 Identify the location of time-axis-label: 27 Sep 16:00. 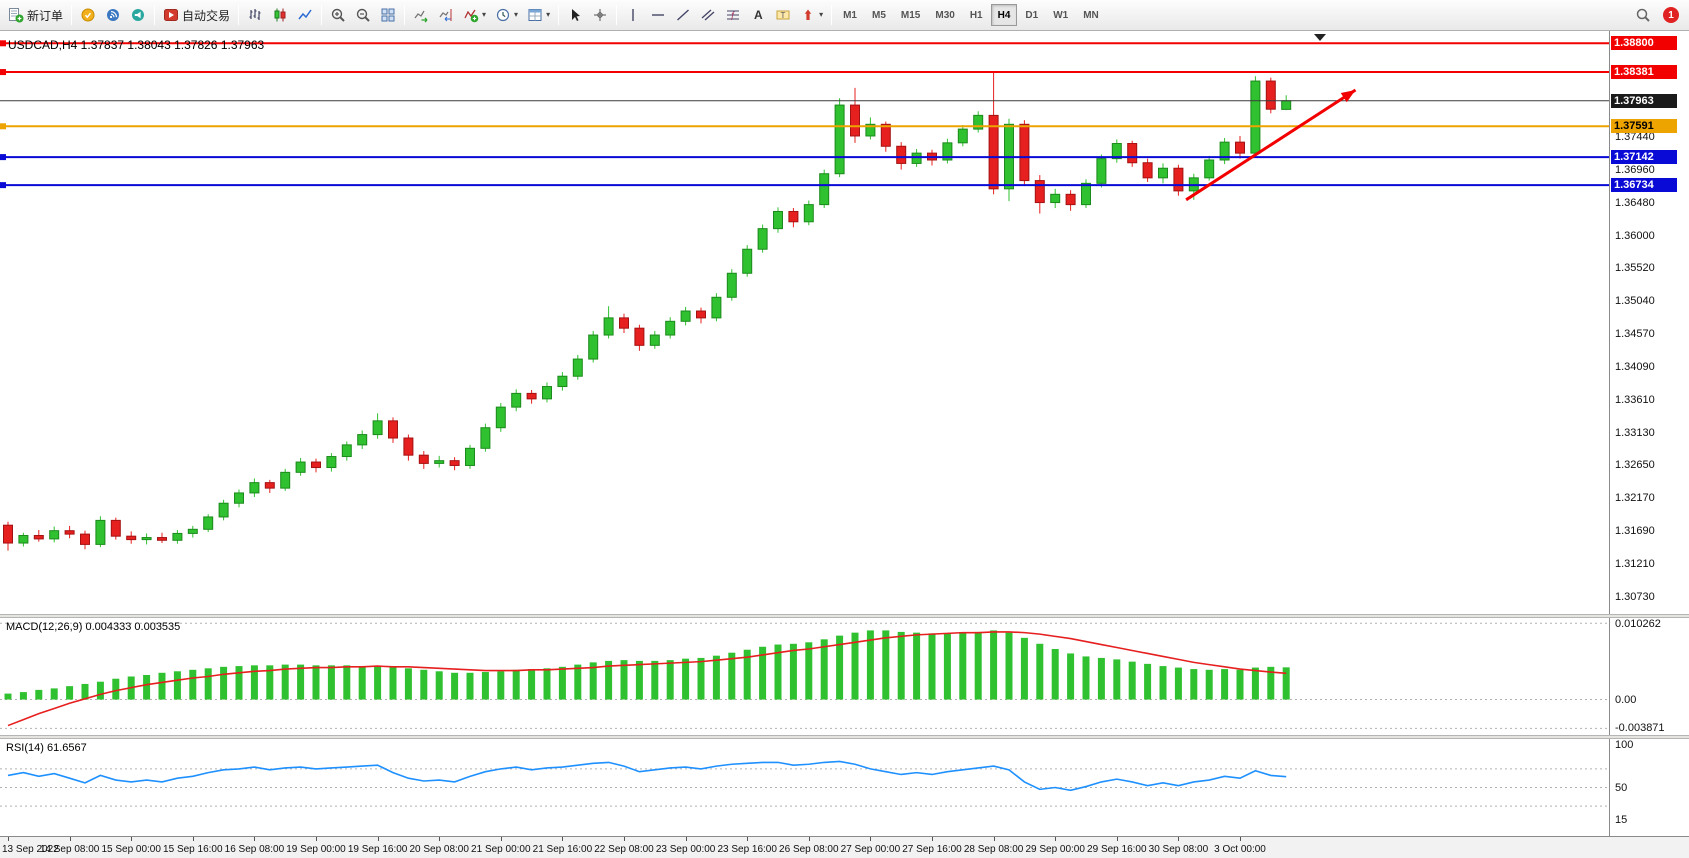
(932, 849).